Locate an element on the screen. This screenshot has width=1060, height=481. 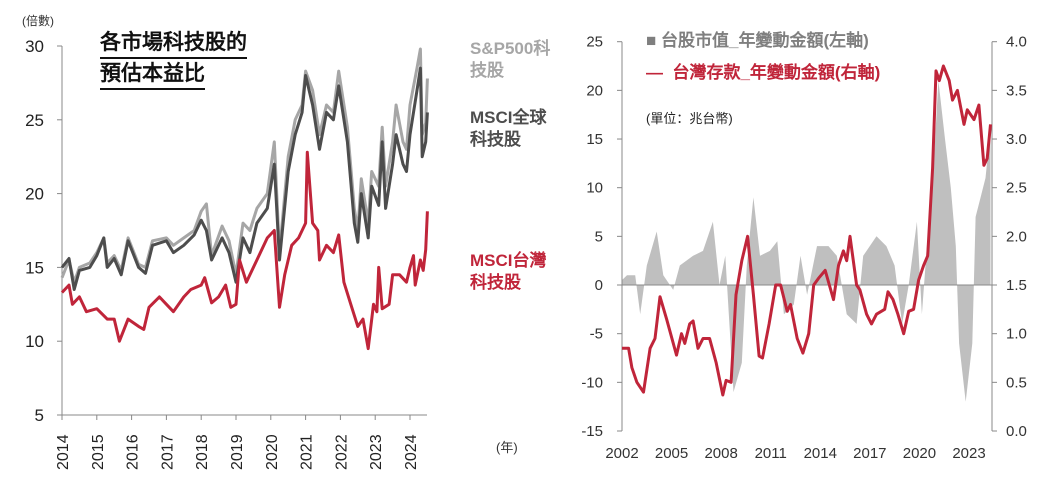
left-x-axis-unit: (年) is located at coordinates (507, 447).